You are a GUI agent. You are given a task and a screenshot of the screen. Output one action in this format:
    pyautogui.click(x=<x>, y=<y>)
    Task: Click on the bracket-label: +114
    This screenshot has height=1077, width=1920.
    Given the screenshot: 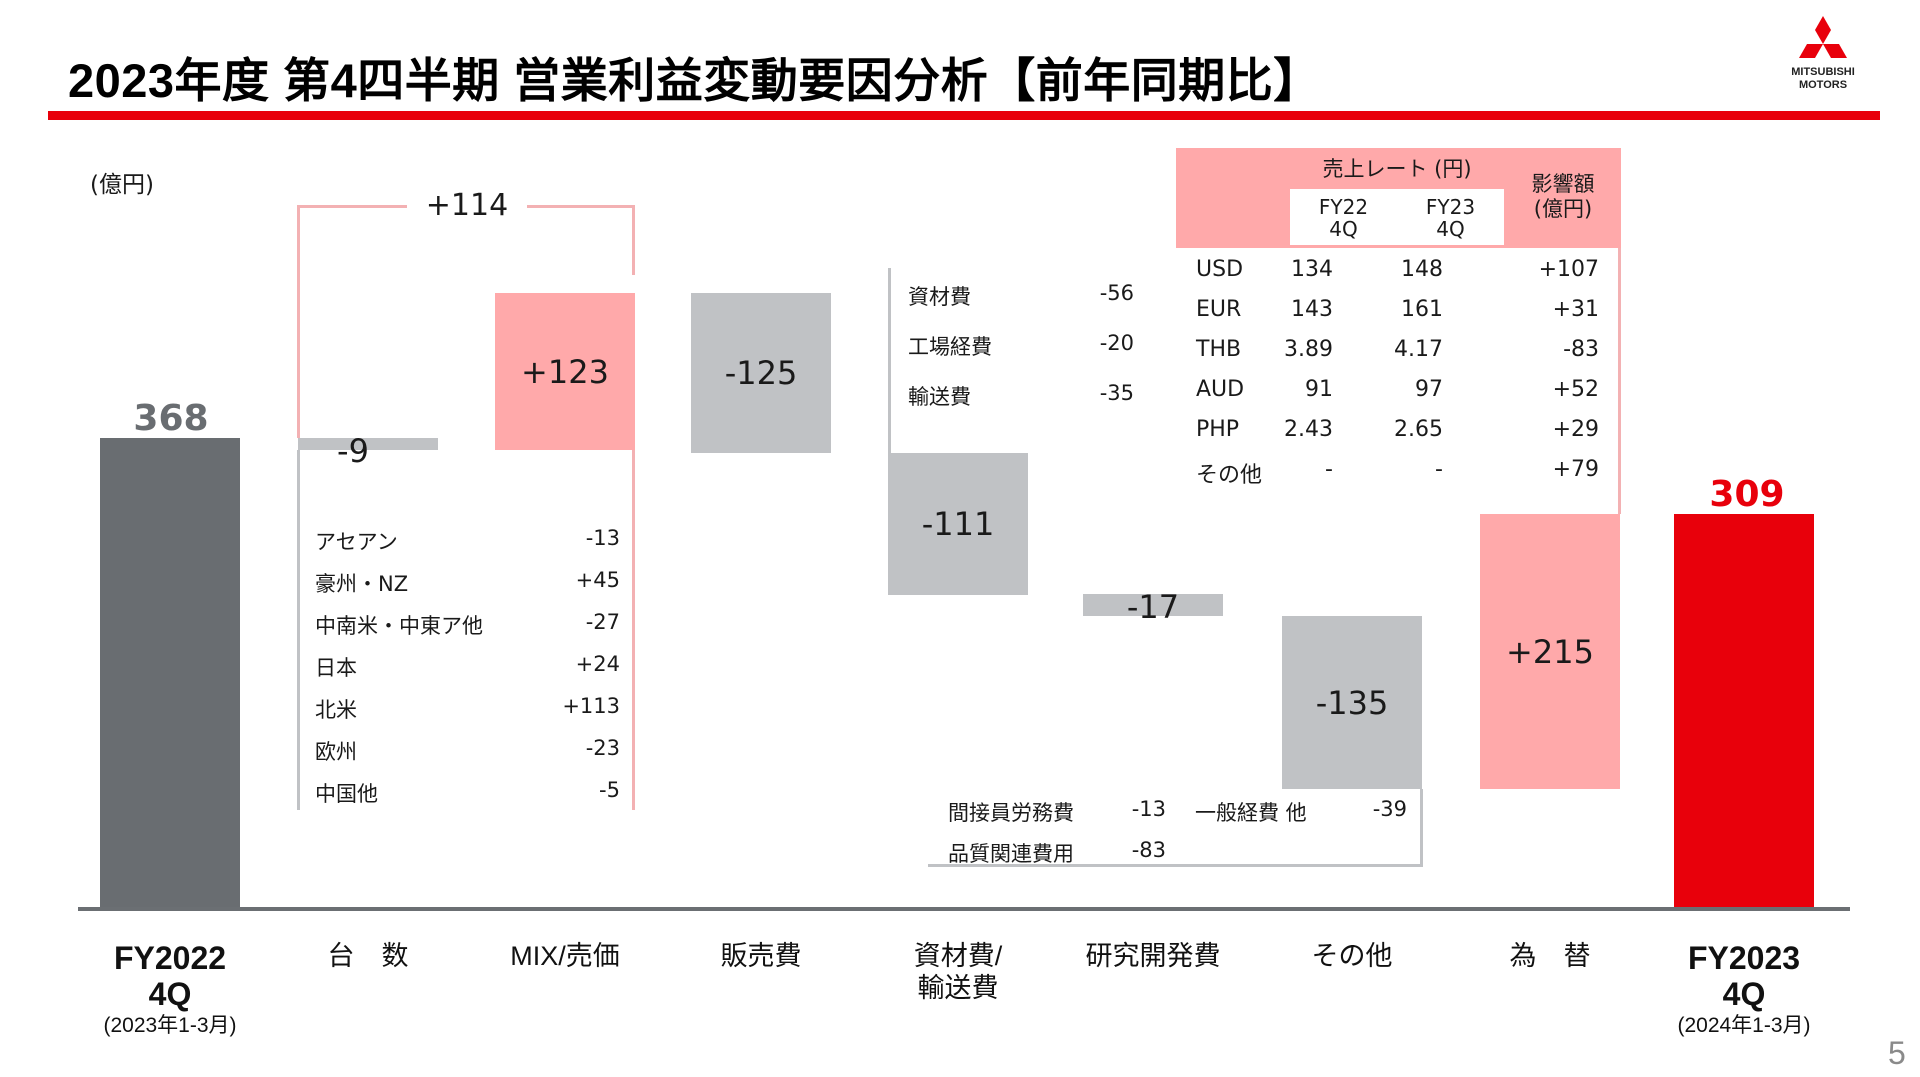 What is the action you would take?
    pyautogui.click(x=467, y=205)
    